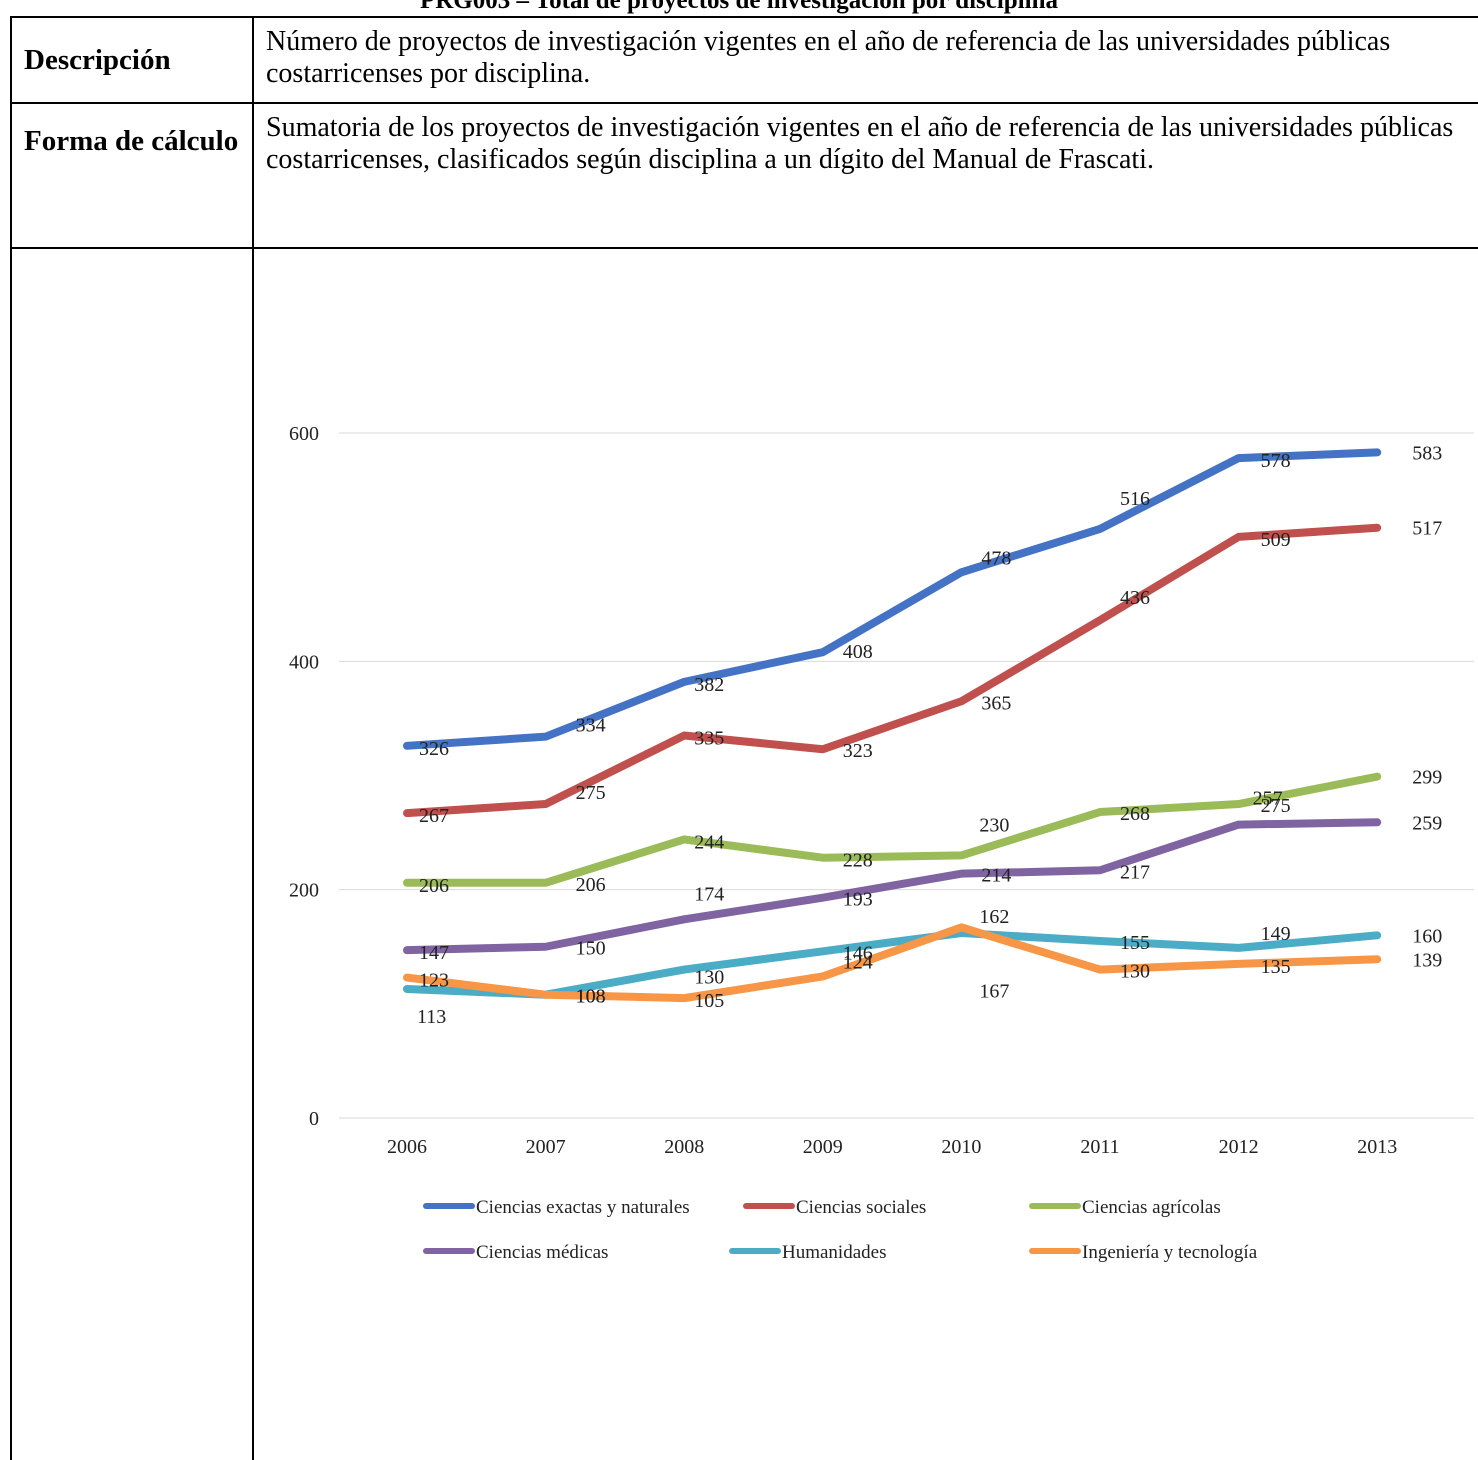  What do you see at coordinates (132, 853) in the screenshot?
I see `chart-label-cell` at bounding box center [132, 853].